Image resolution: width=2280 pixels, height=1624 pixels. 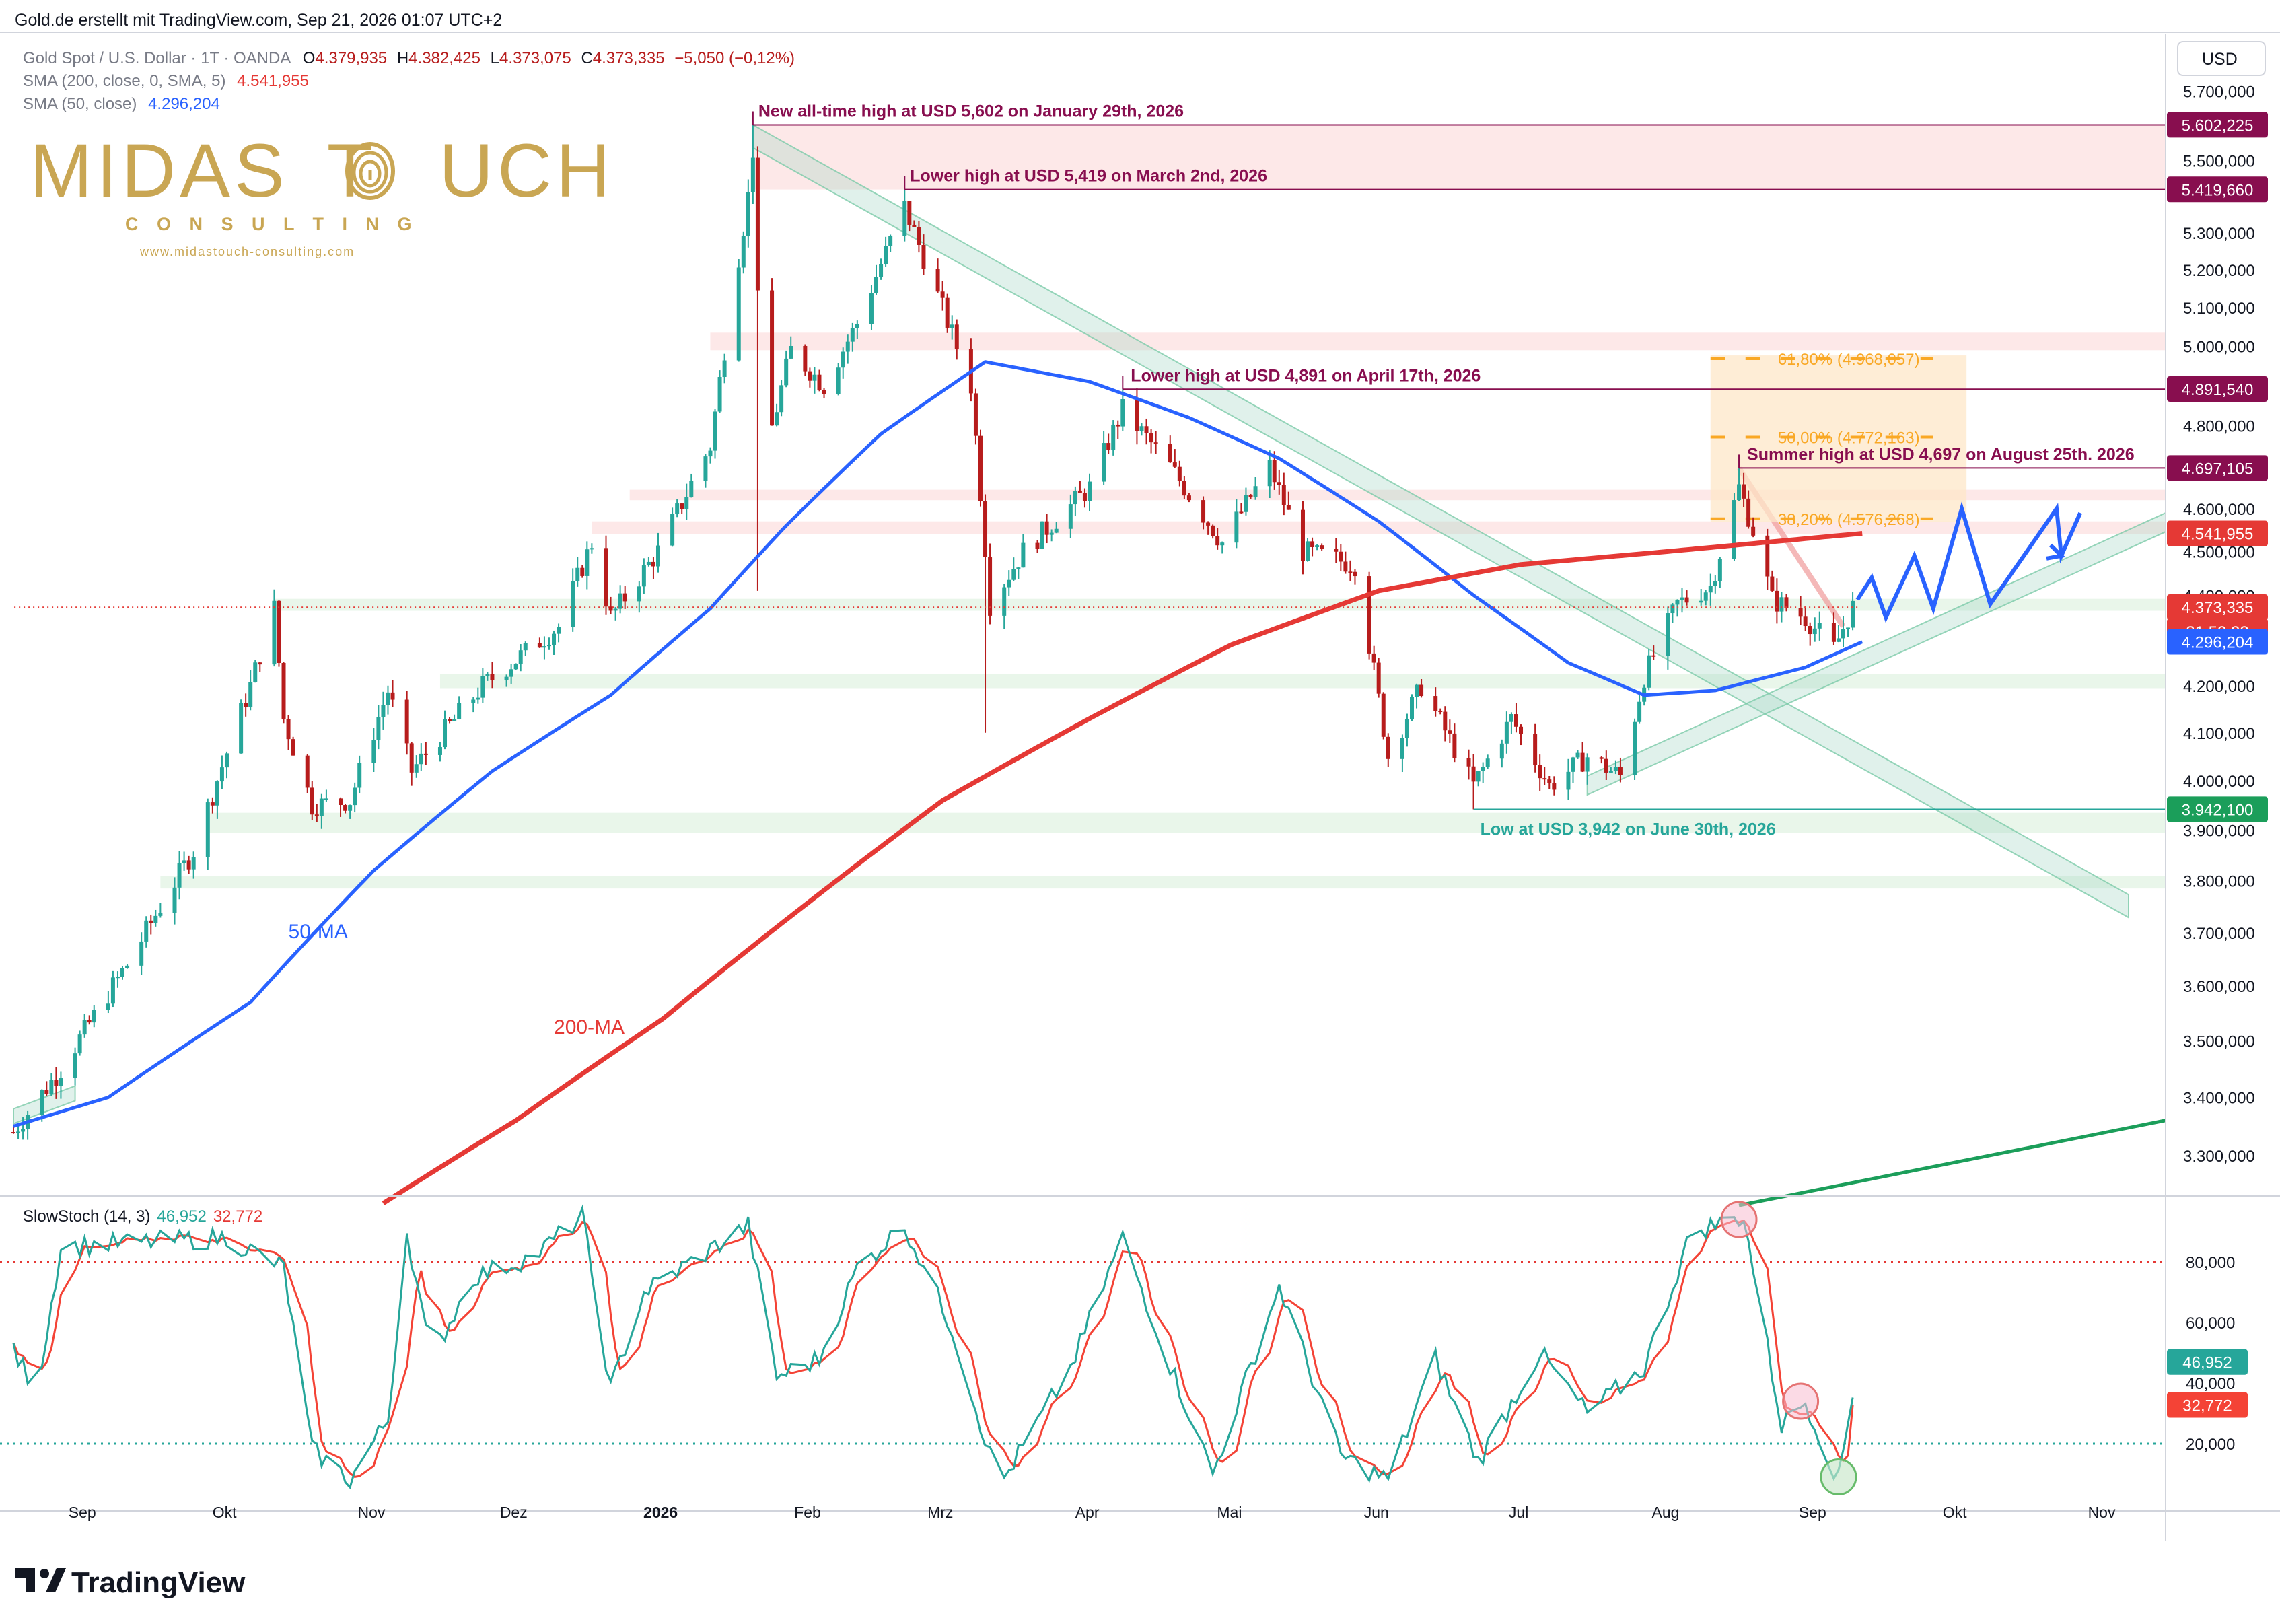 What do you see at coordinates (2219, 427) in the screenshot?
I see `price-tick-label: 4.800,000` at bounding box center [2219, 427].